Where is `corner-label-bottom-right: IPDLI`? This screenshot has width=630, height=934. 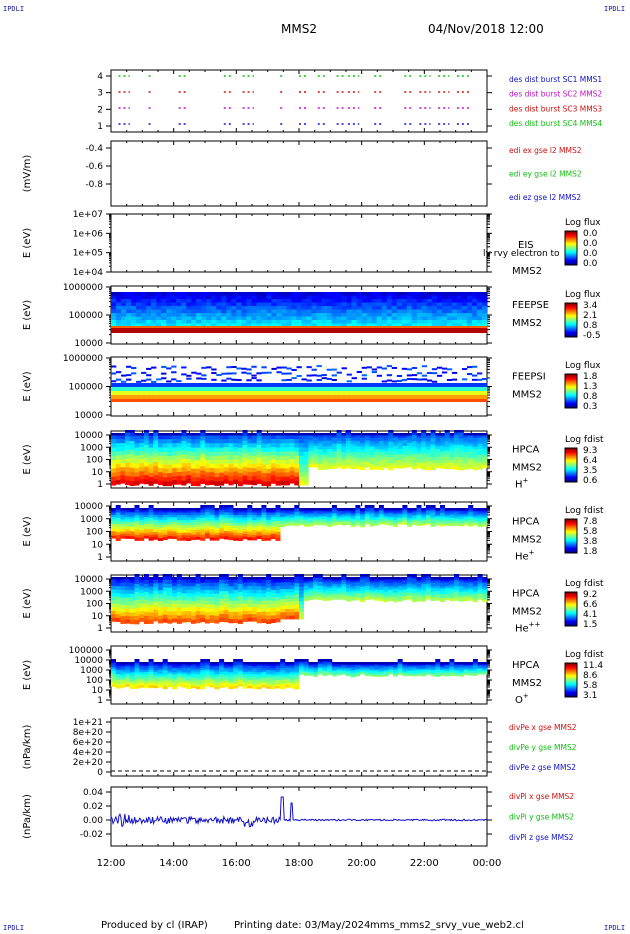 corner-label-bottom-right: IPDLI is located at coordinates (615, 928).